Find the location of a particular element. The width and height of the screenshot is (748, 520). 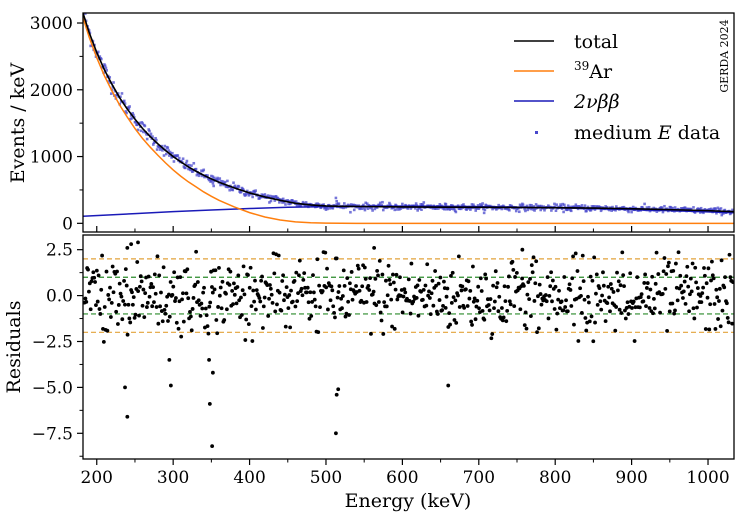

x-tick-label: 500 is located at coordinates (326, 478).